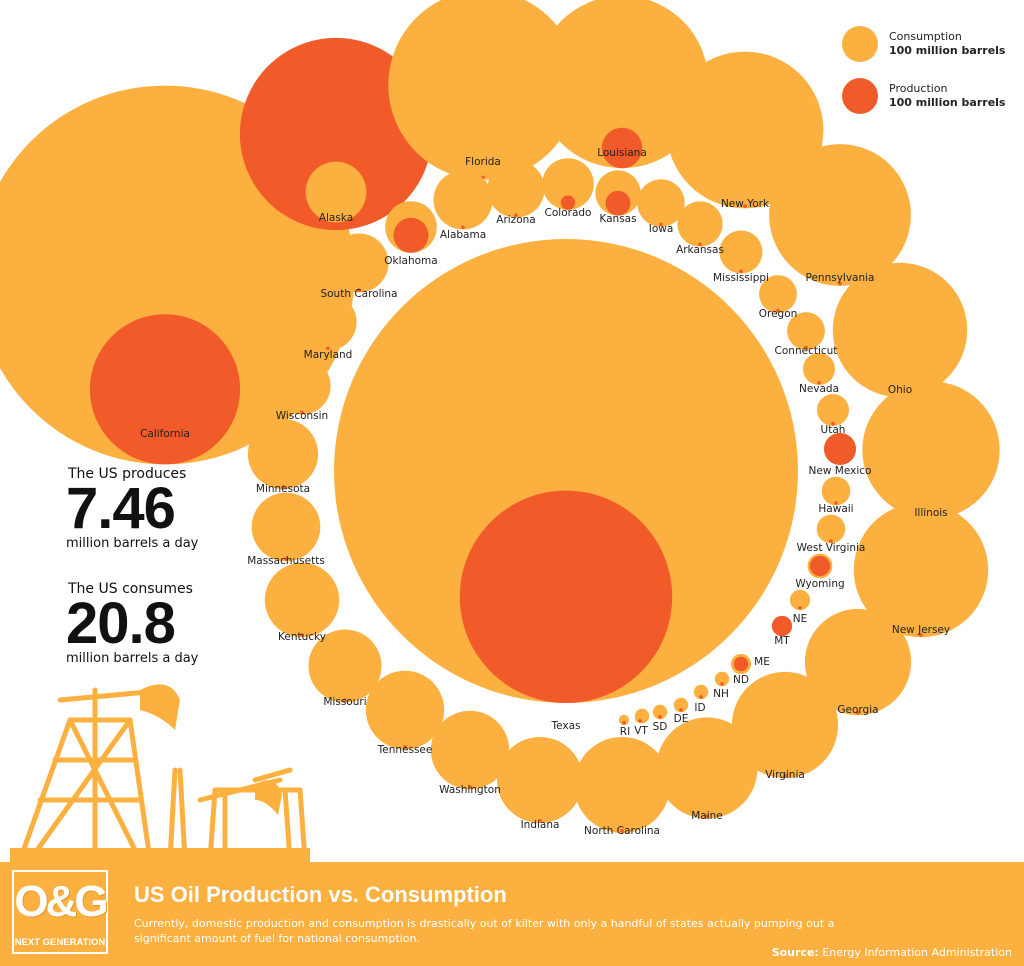 The image size is (1024, 966). I want to click on bubble-kansas, so click(618, 193).